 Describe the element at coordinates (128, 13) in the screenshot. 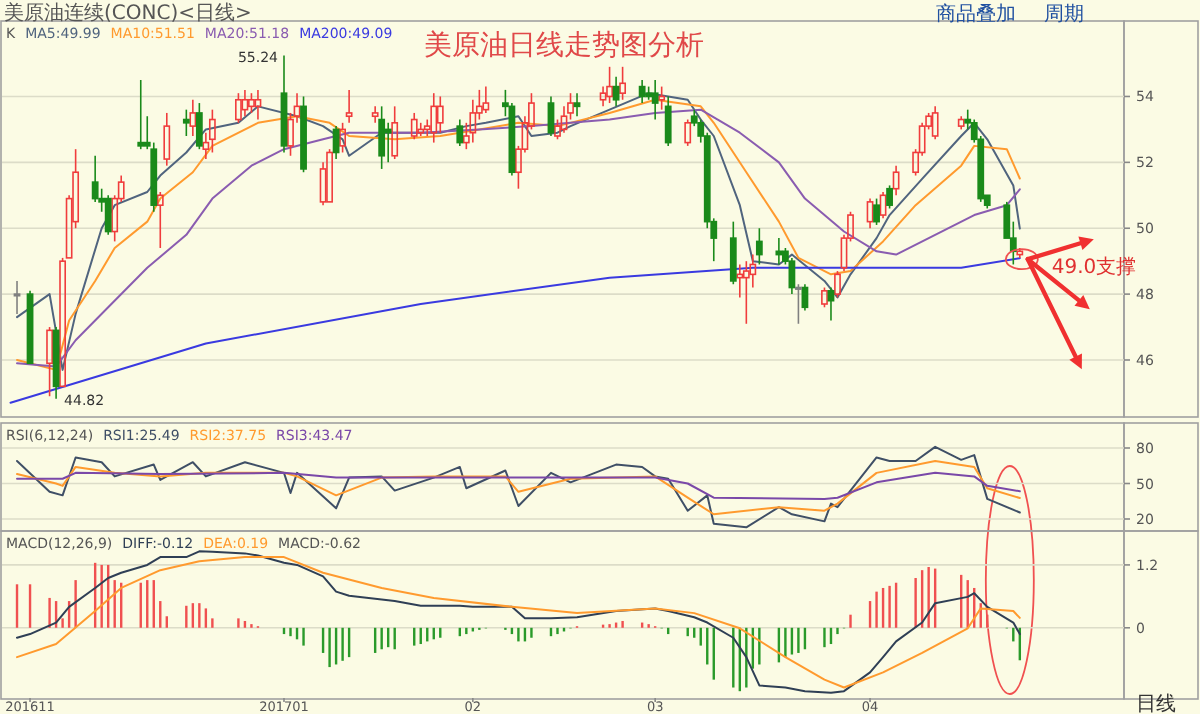

I see `chart-subtitle: 美原油连续(CONC)<日线>` at that location.